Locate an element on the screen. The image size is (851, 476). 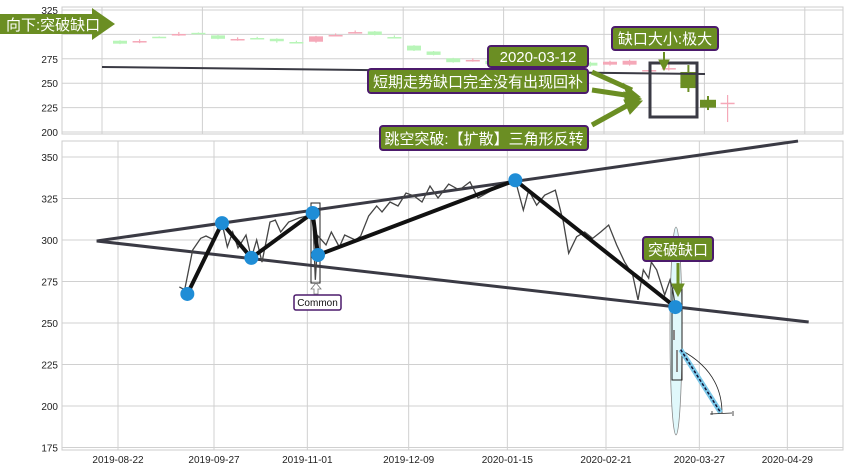
direction-label: 向下:突破缺口 is located at coordinates (53, 25).